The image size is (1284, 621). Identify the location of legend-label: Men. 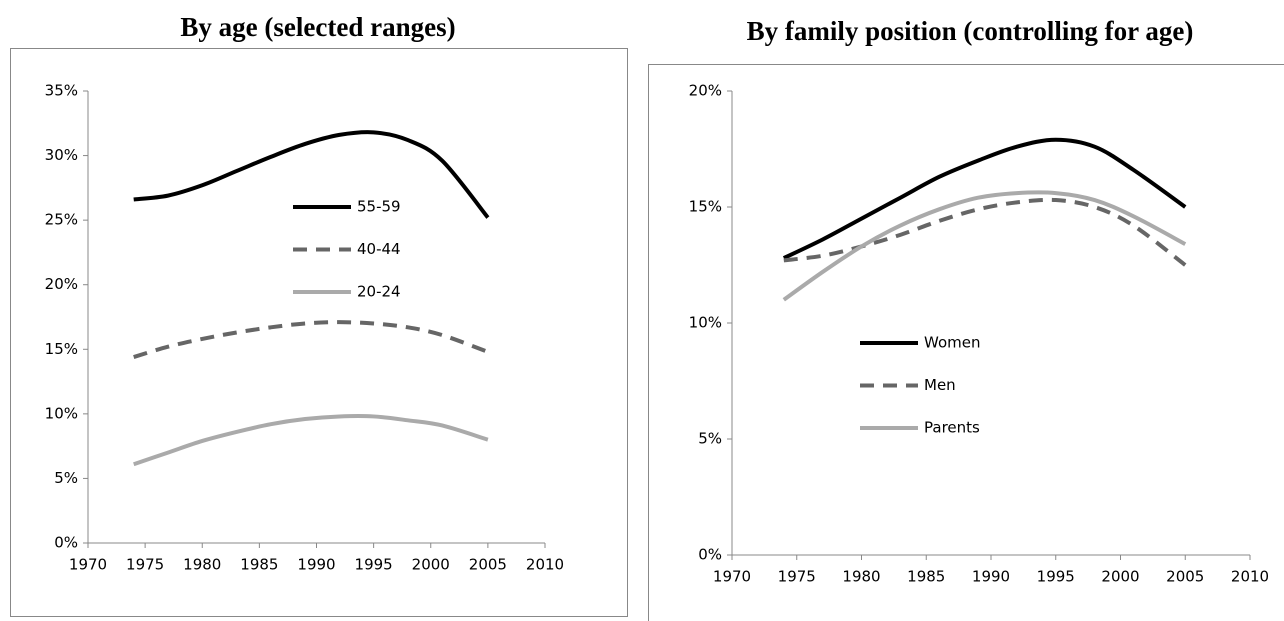
(940, 385).